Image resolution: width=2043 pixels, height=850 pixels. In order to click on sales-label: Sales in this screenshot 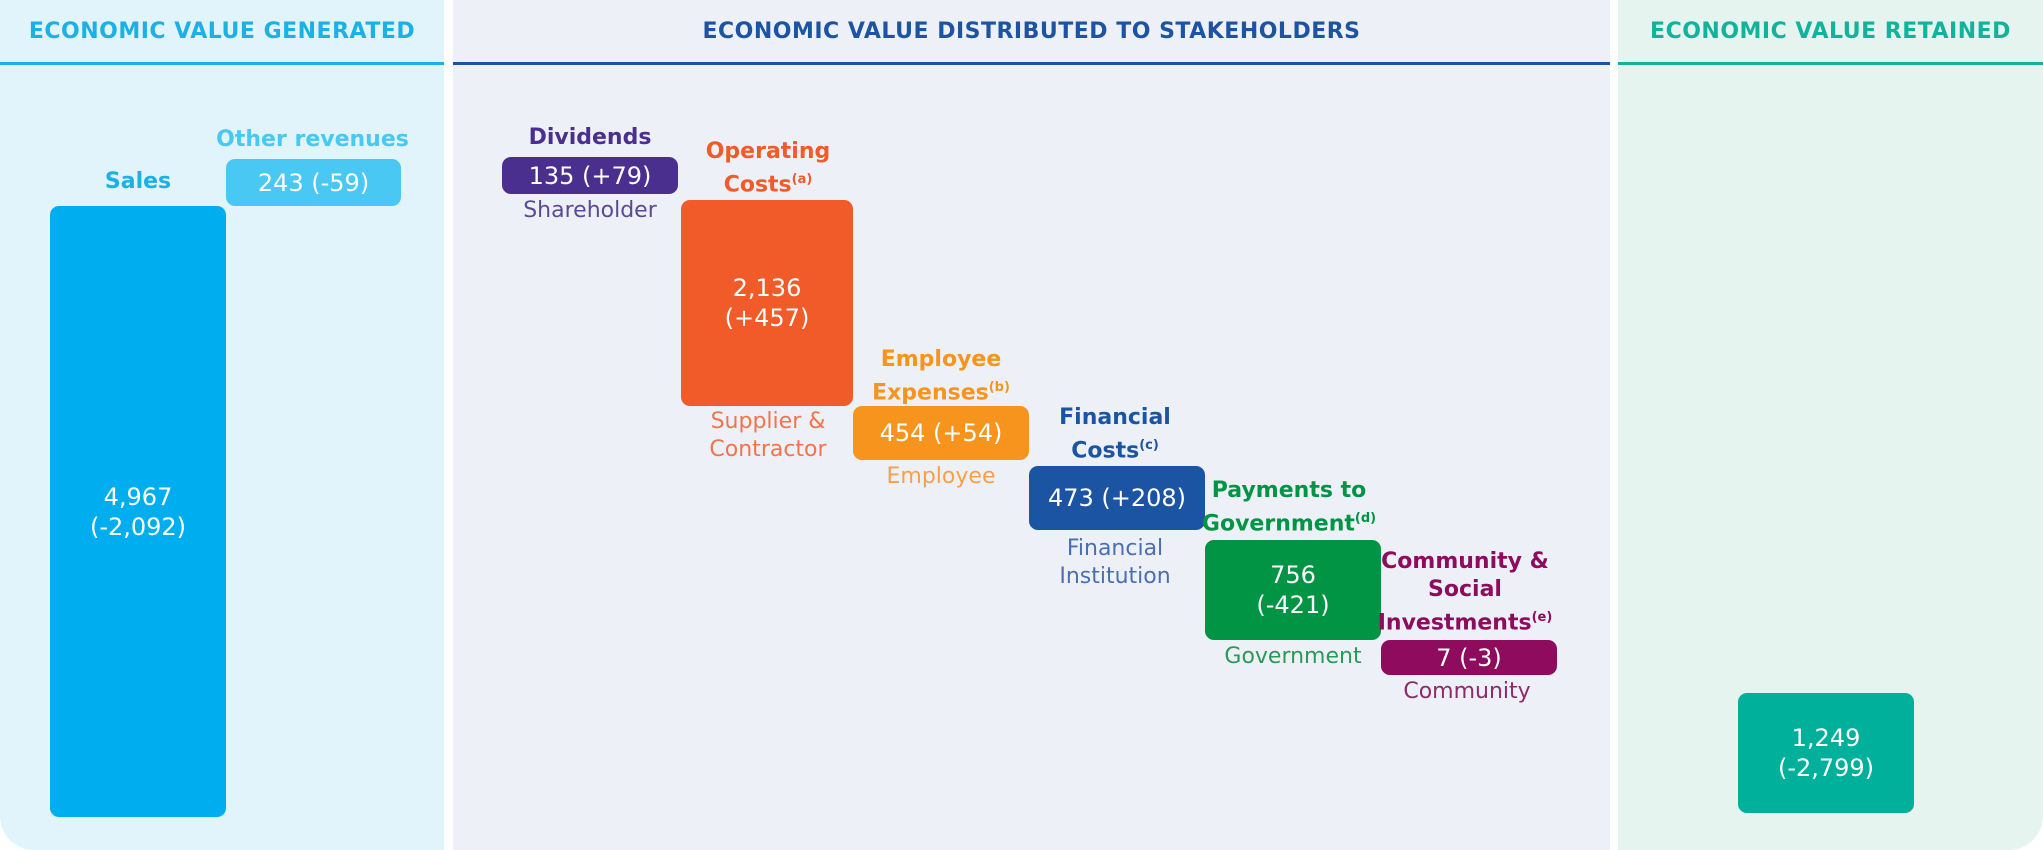, I will do `click(138, 181)`.